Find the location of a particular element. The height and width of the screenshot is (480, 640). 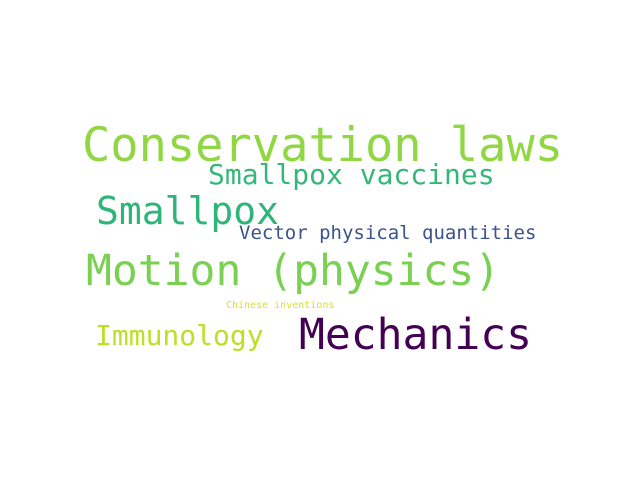

word-motion-physics: Motion (physics) is located at coordinates (293, 271).